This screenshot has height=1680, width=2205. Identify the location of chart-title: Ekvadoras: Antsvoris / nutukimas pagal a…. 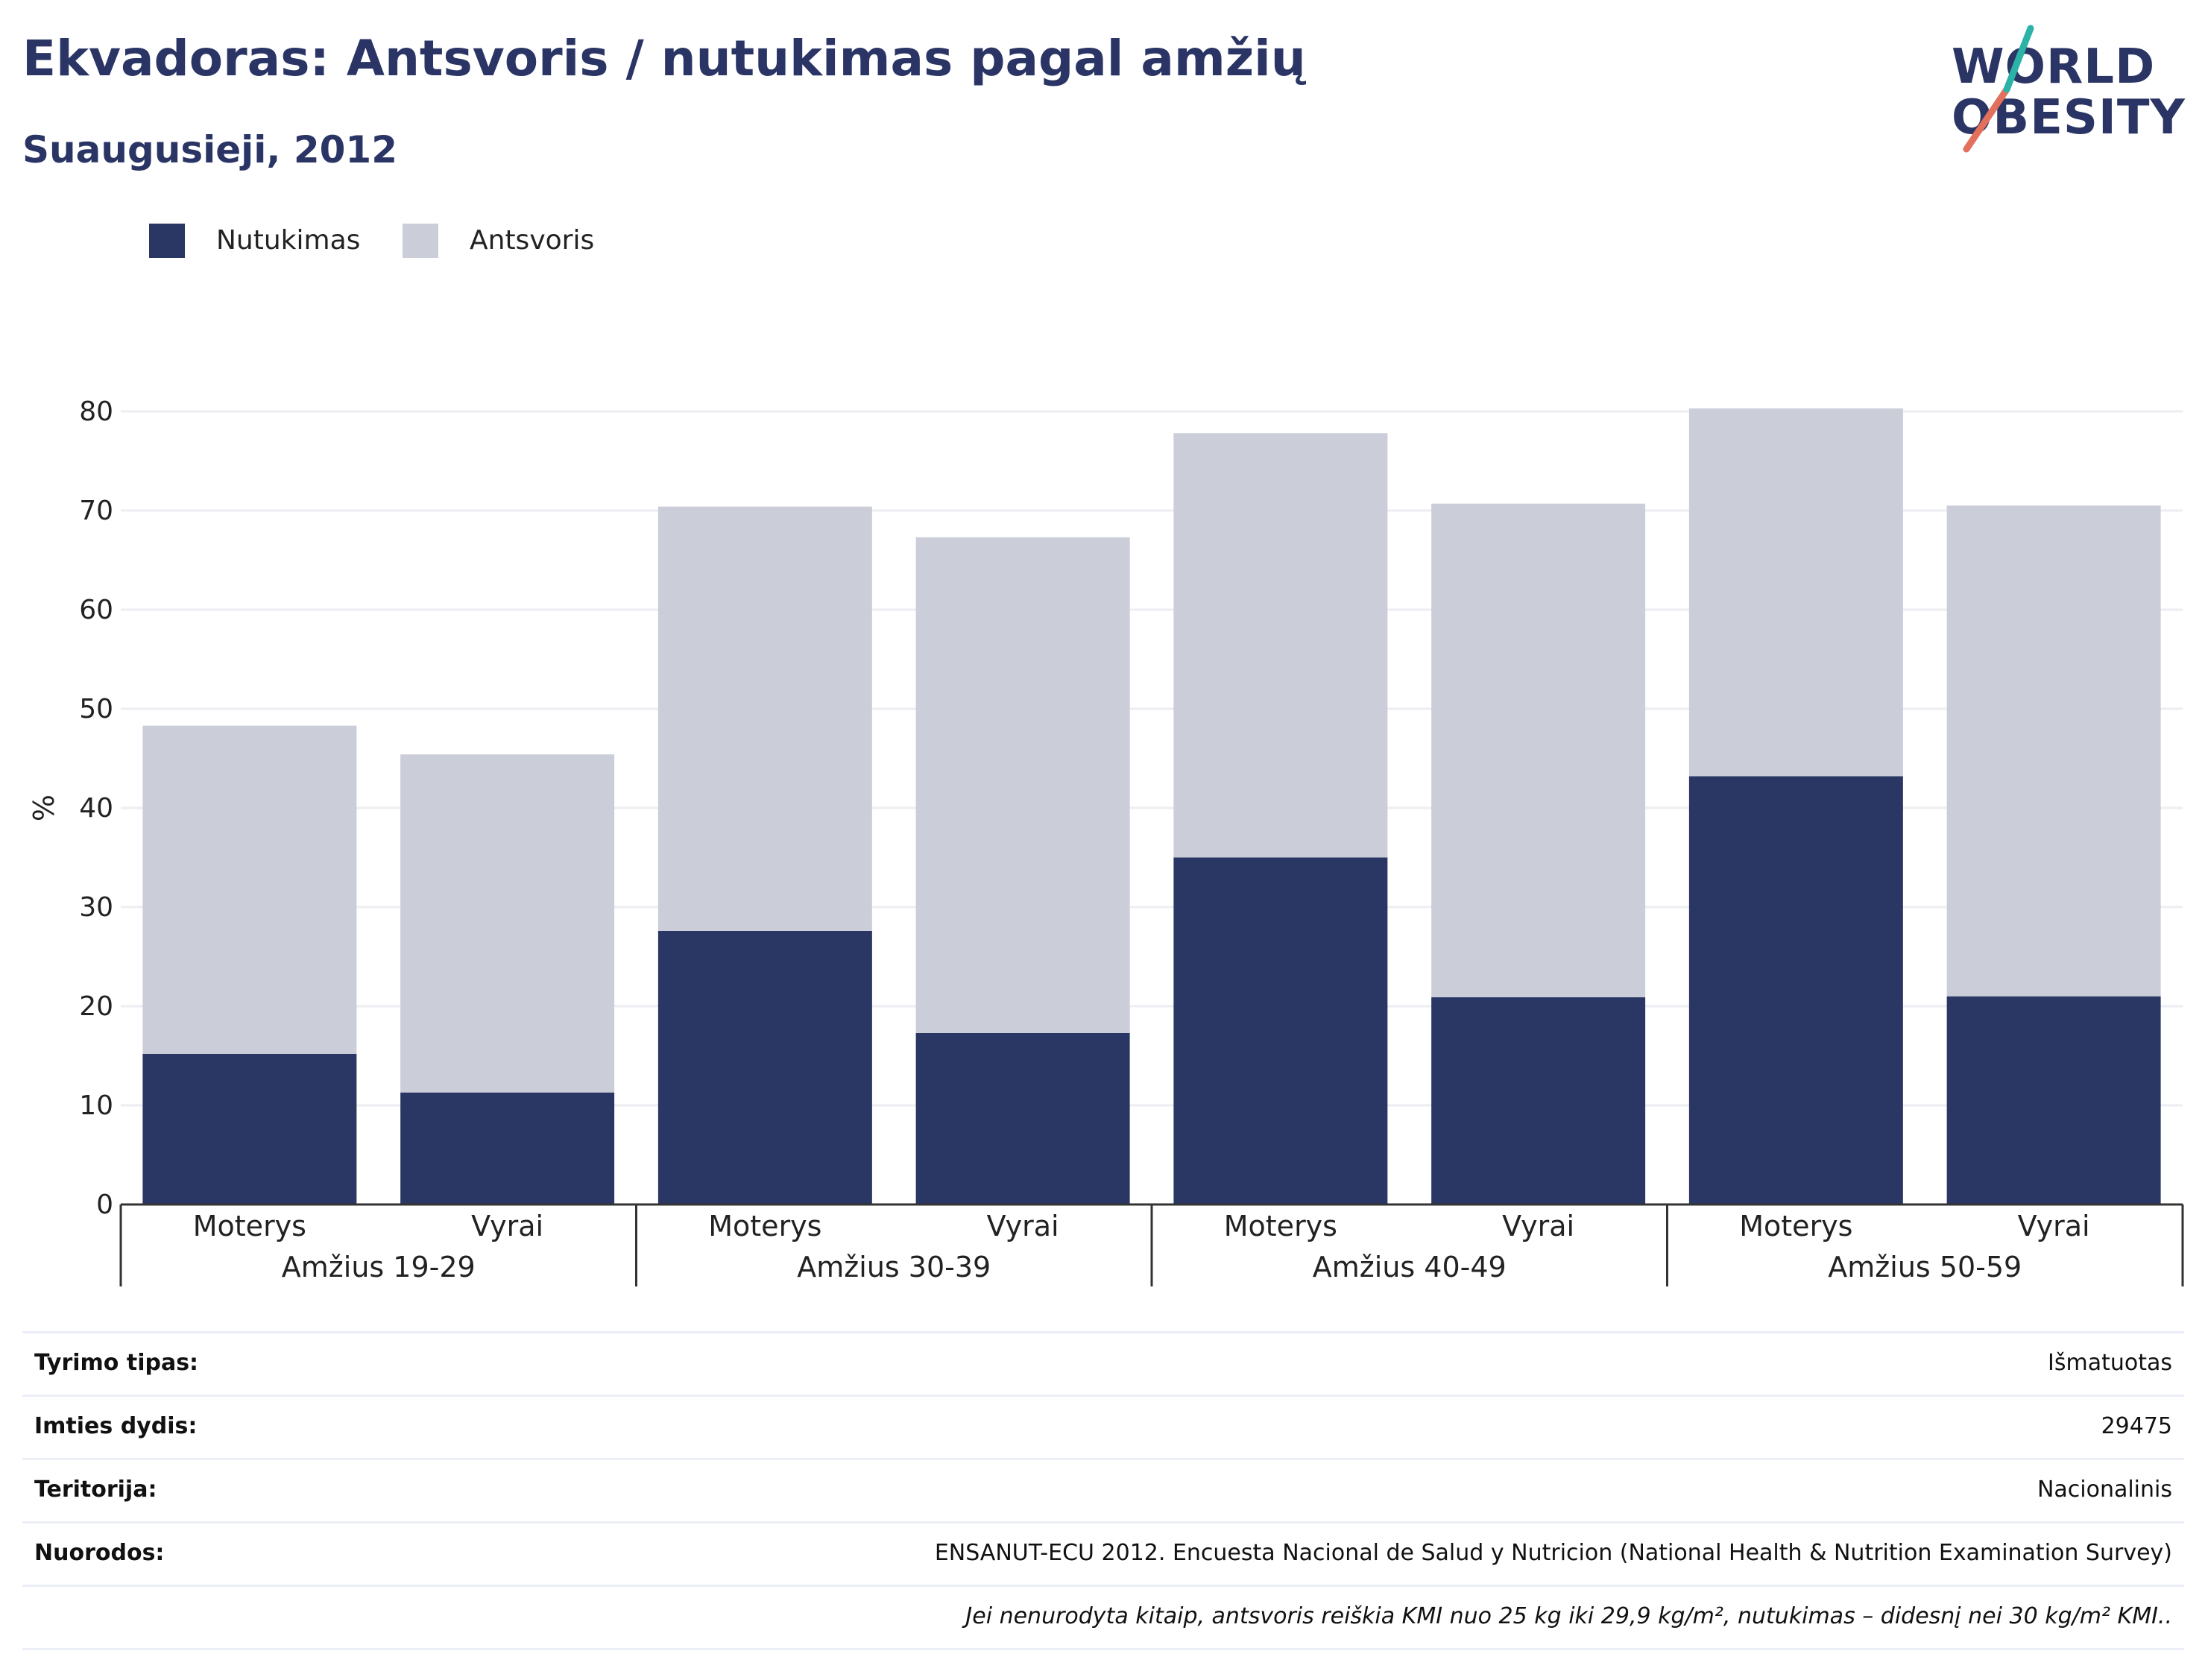
(664, 58).